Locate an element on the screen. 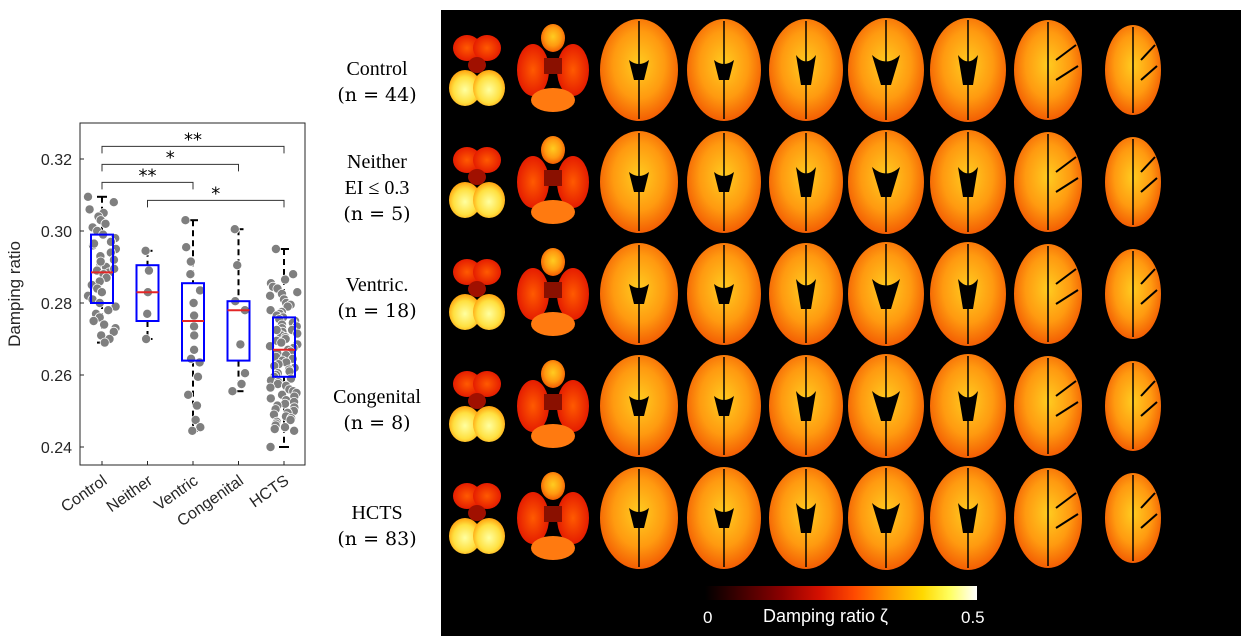 Image resolution: width=1241 pixels, height=642 pixels. y-tick-label: 0.26 is located at coordinates (56, 376).